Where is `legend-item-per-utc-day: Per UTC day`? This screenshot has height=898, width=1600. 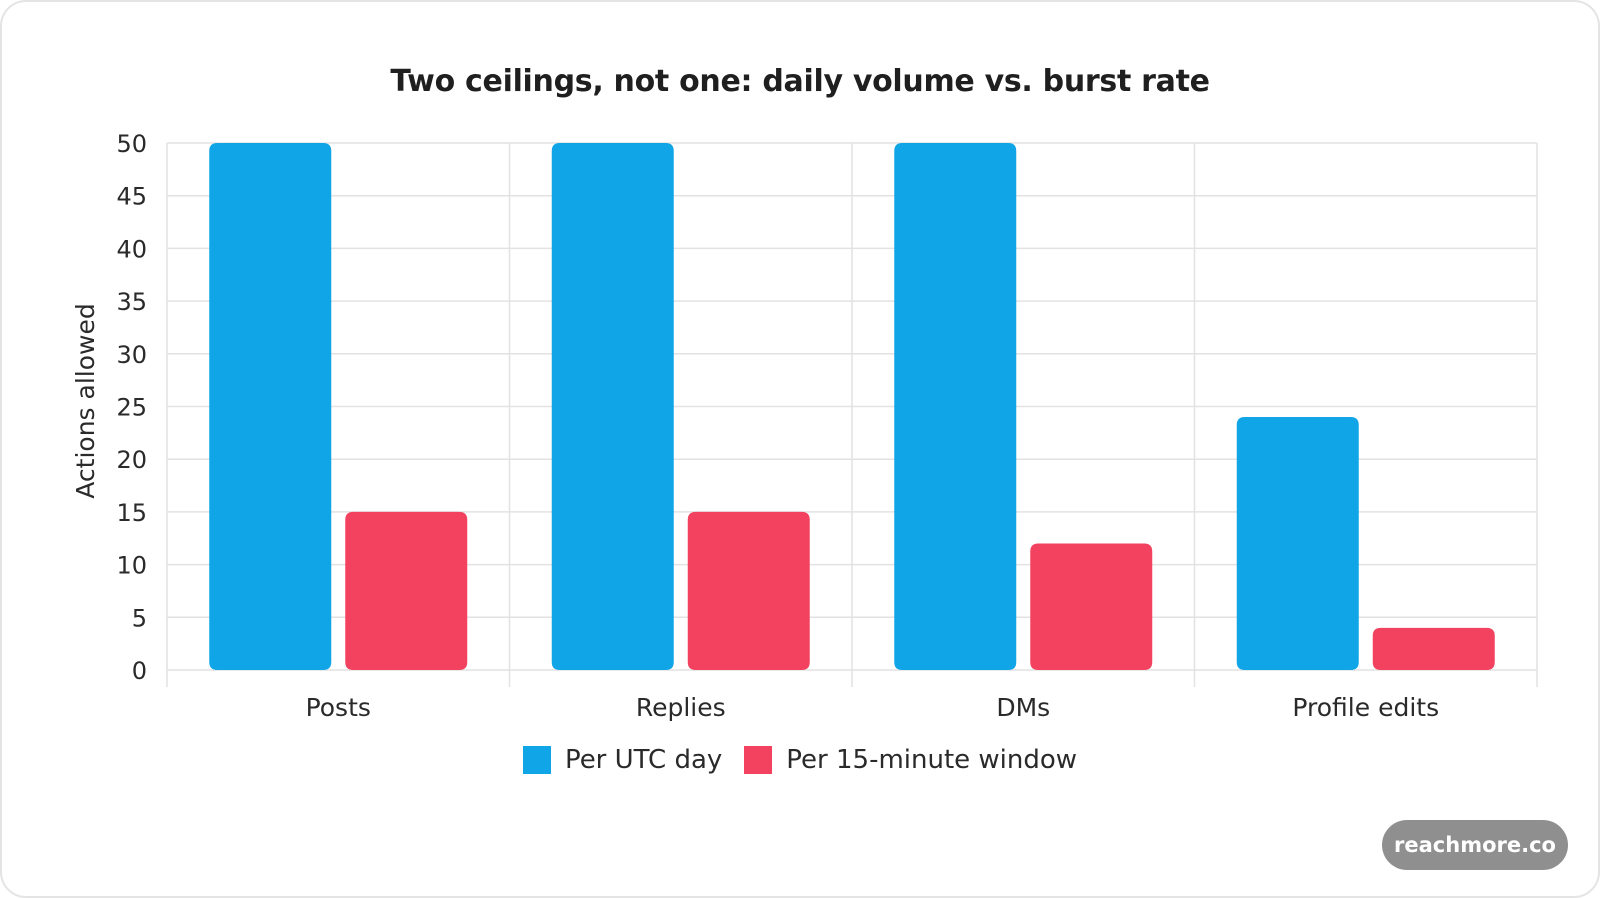 legend-item-per-utc-day: Per UTC day is located at coordinates (622, 760).